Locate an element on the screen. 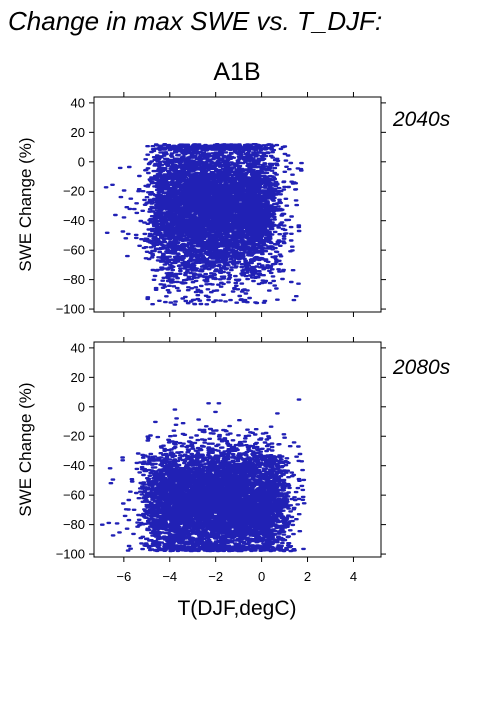 This screenshot has height=709, width=501. scatter-points-2080s is located at coordinates (203, 475).